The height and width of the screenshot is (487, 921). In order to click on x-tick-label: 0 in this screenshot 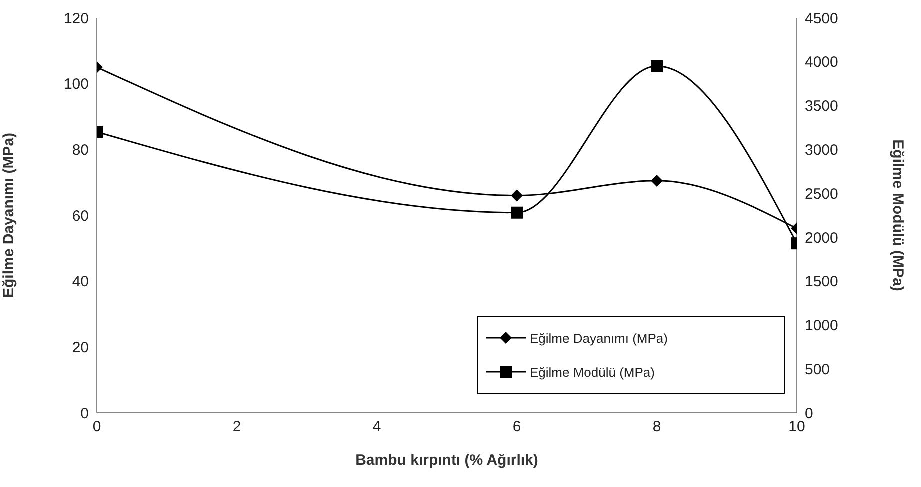, I will do `click(97, 427)`.